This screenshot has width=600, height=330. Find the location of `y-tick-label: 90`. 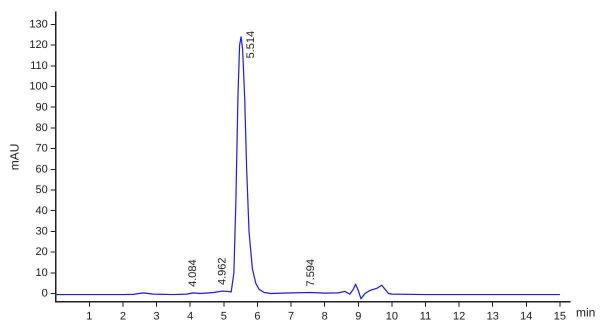

y-tick-label: 90 is located at coordinates (42, 107).